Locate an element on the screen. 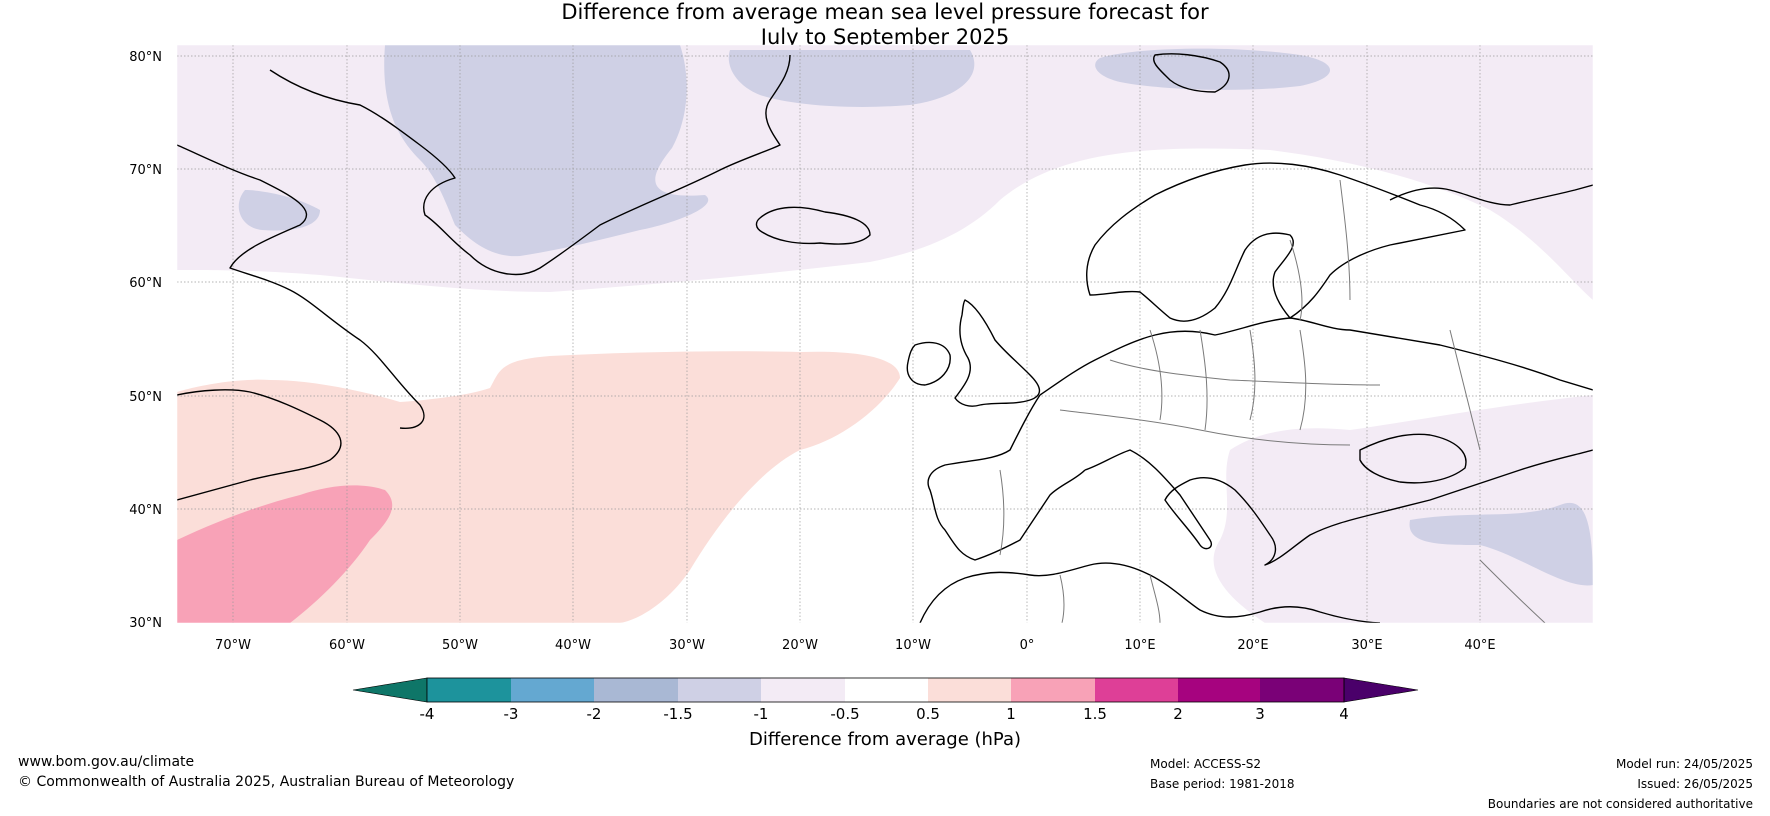  lon-label-30w: 30°W is located at coordinates (687, 645).